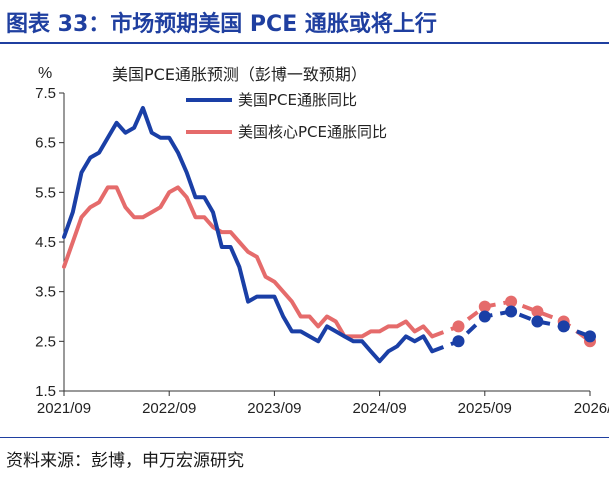  I want to click on y-tick-label: 1.5, so click(45, 391).